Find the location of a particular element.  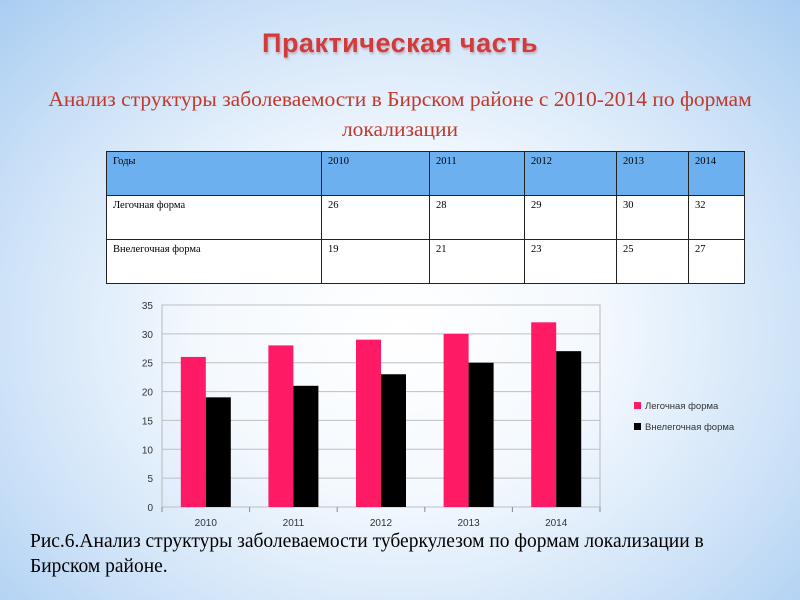

table-header-cell: 2012 is located at coordinates (570, 173).